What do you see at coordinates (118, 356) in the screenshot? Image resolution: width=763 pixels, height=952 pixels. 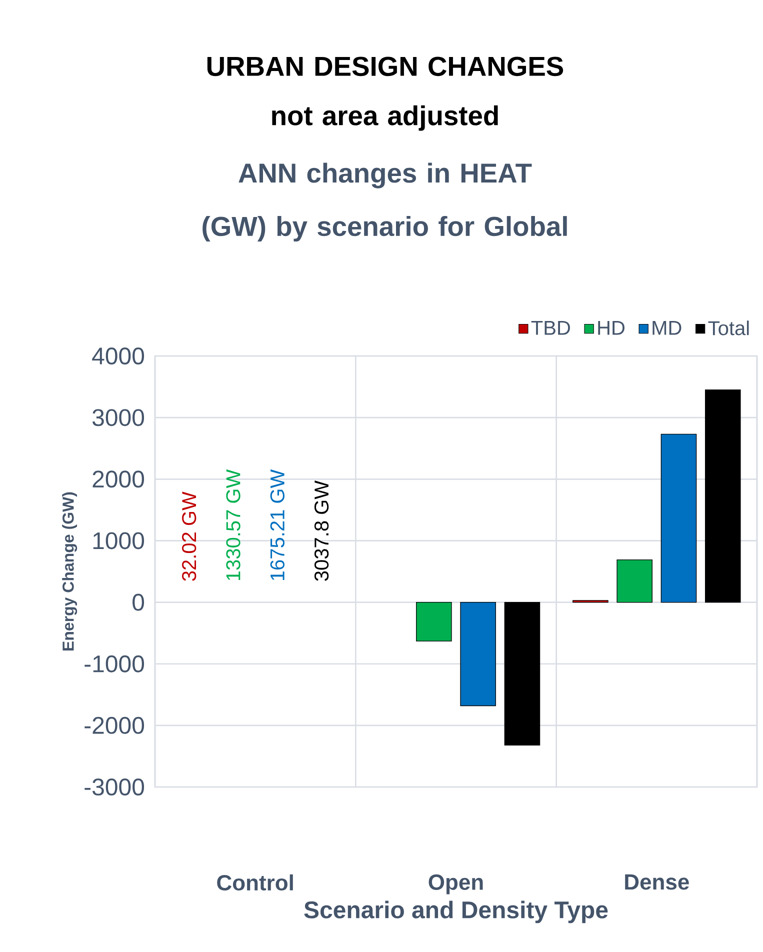 I see `y-tick-label: 4000` at bounding box center [118, 356].